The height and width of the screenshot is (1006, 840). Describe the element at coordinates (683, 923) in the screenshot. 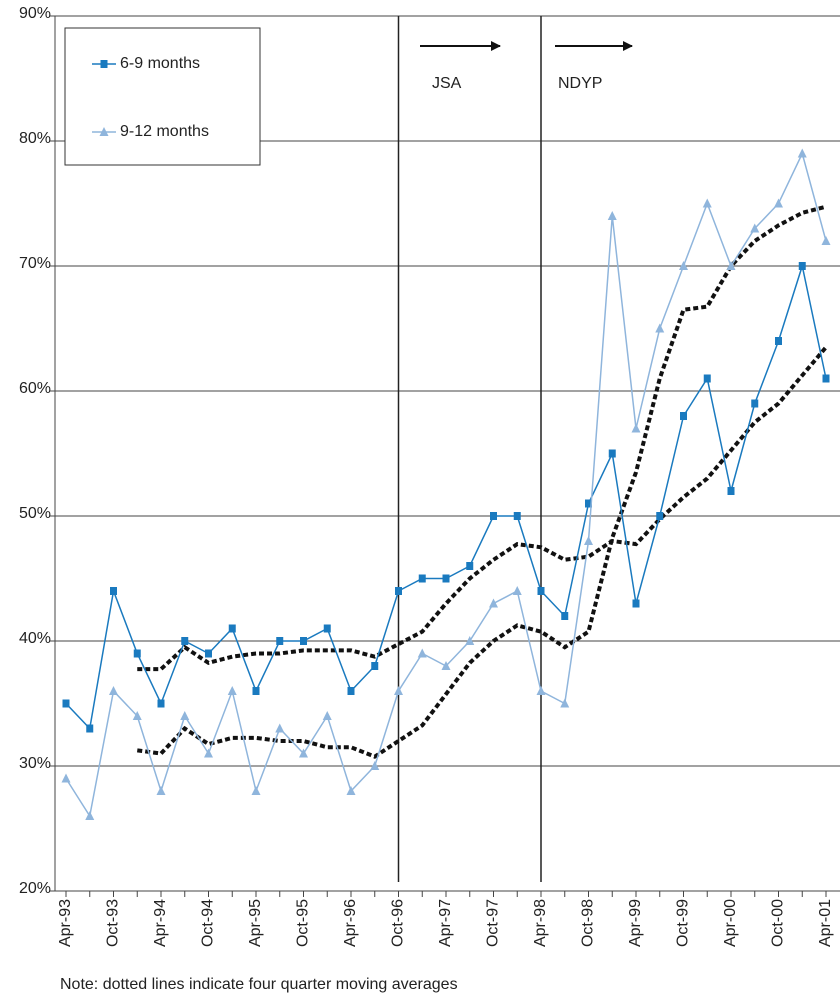

I see `x-tick-label: Oct-99` at that location.